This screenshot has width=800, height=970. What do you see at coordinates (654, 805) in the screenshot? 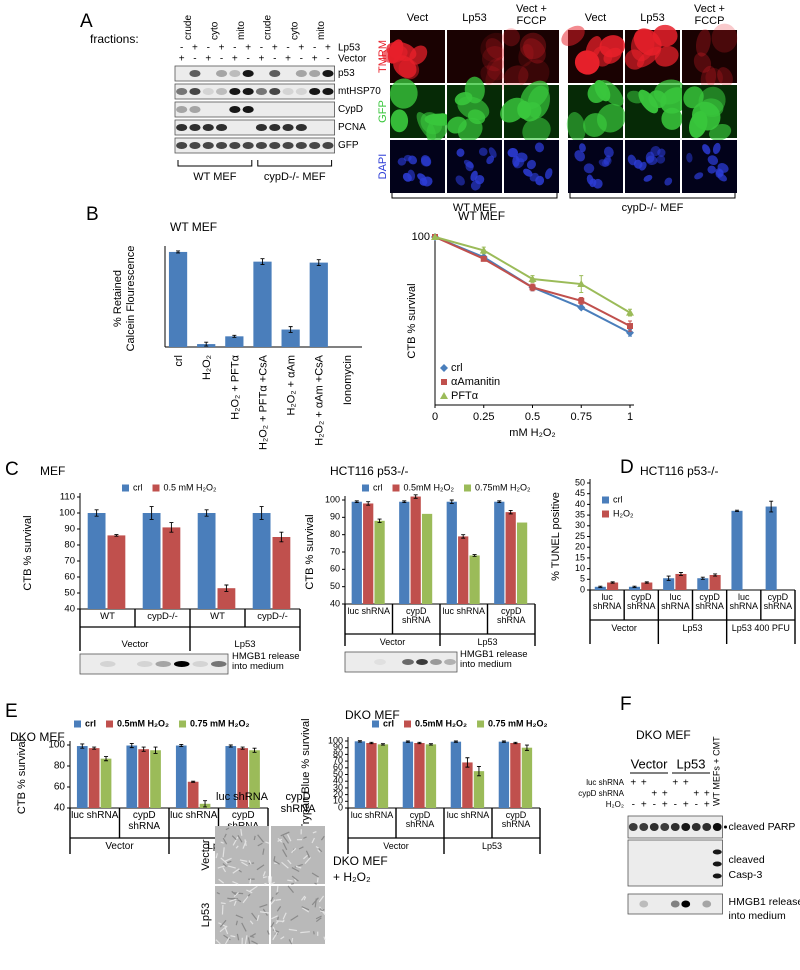
I see `sign: -` at bounding box center [654, 805].